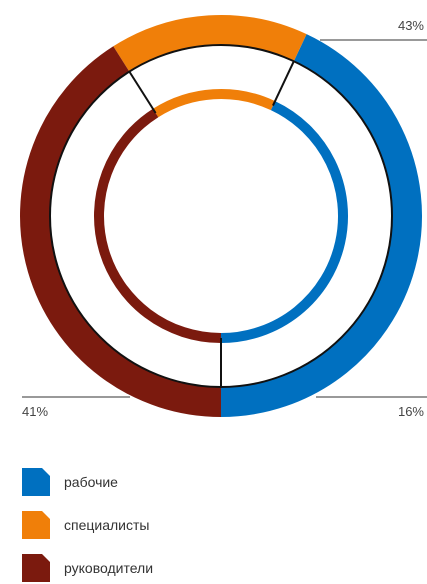 This screenshot has width=427, height=584. Describe the element at coordinates (411, 411) in the screenshot. I see `data-label-specialists: 16%` at that location.